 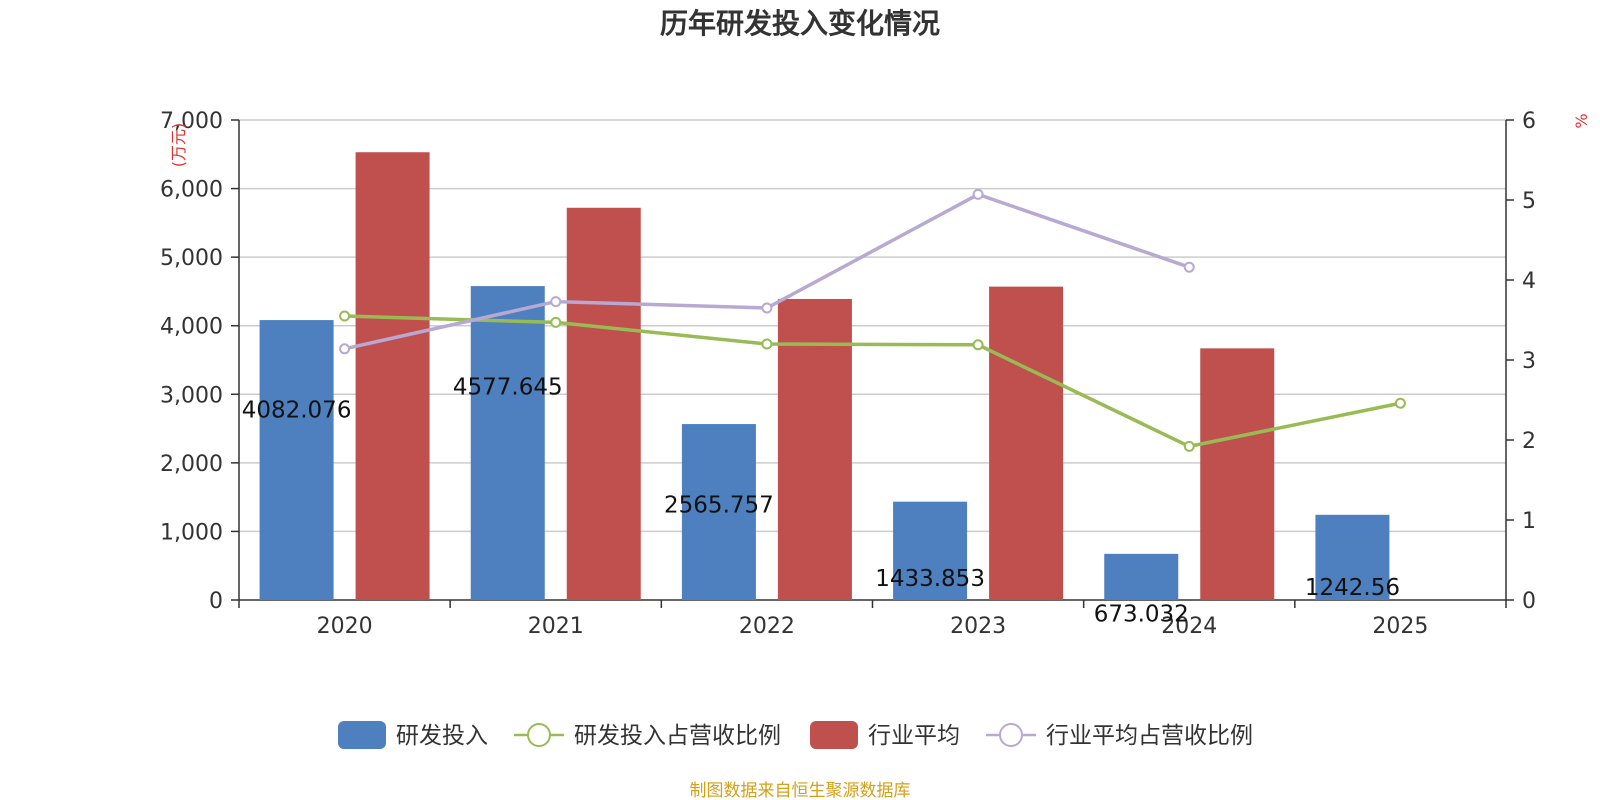 I want to click on rd-bar-label: 1242.56, so click(x=1352, y=588).